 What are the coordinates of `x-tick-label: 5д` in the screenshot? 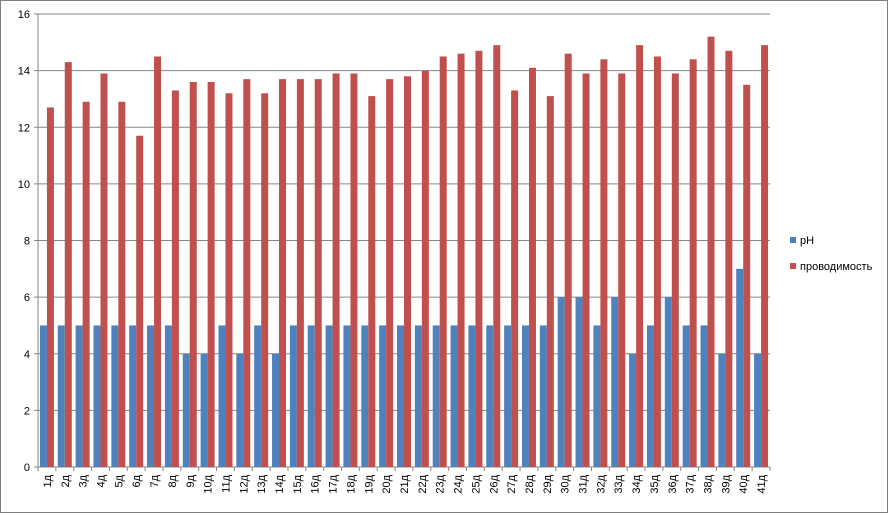 It's located at (119, 480).